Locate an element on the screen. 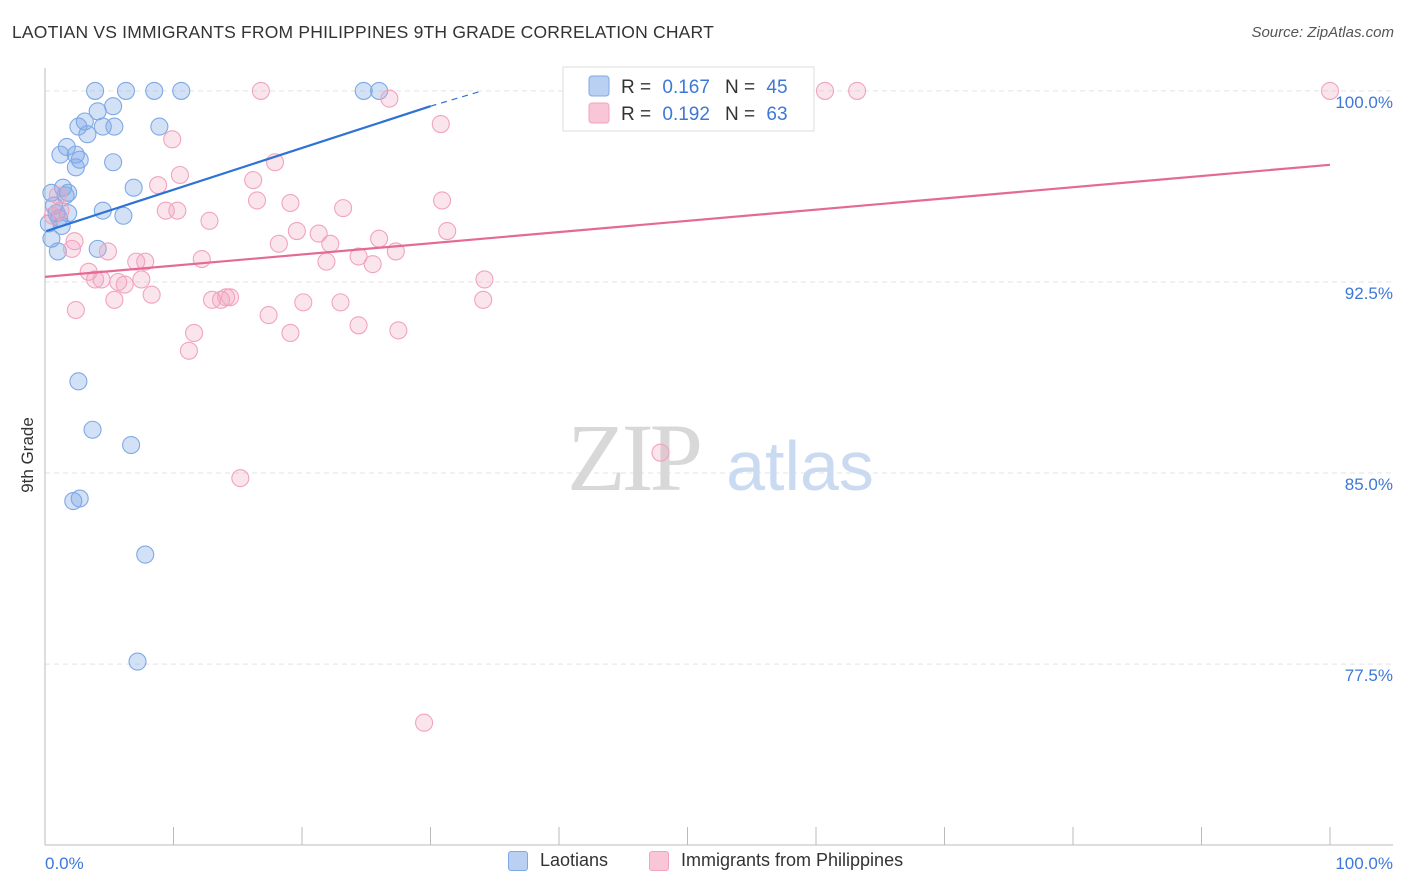  legend-swatch-laotians is located at coordinates (518, 860).